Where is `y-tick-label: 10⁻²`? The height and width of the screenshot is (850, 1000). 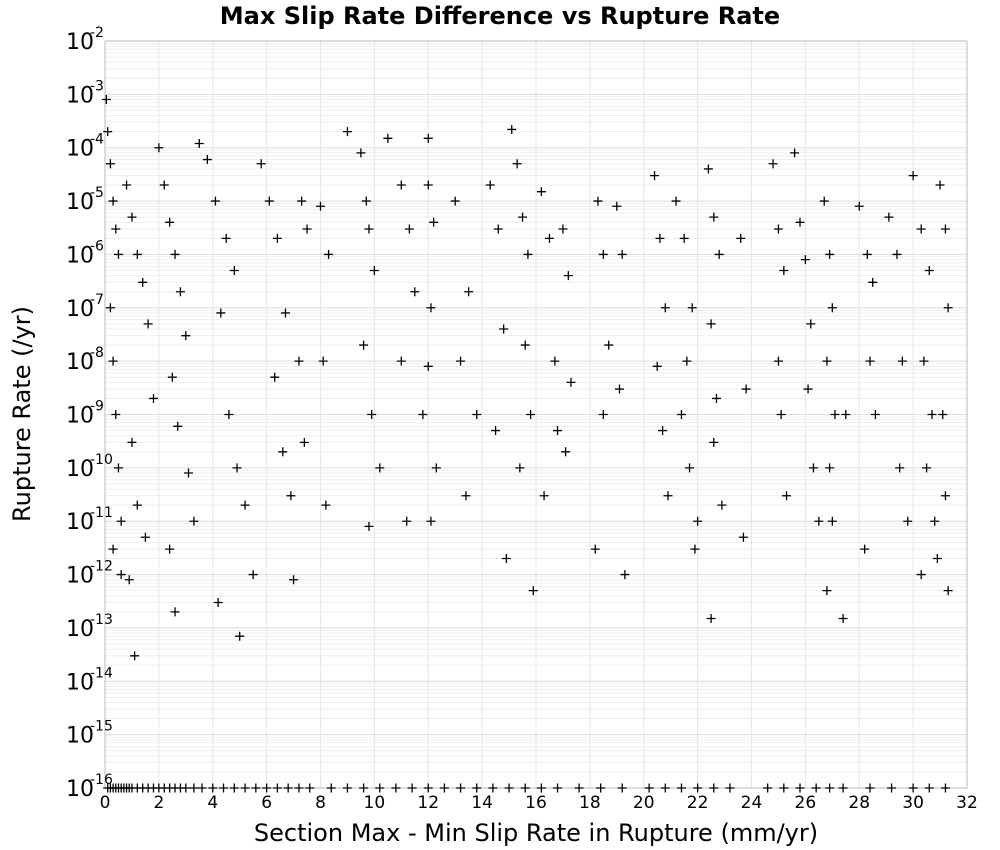 y-tick-label: 10⁻² is located at coordinates (85, 40).